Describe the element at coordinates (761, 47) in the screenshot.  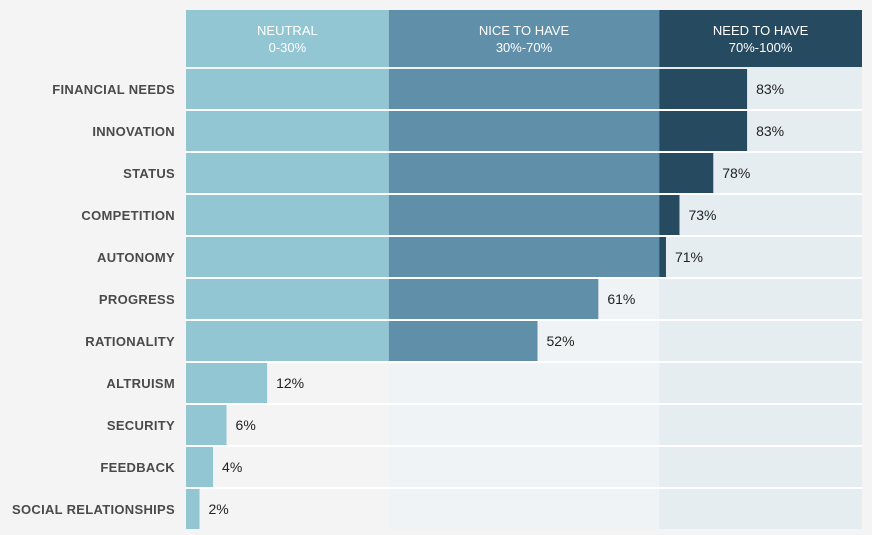
I see `band-header-range: 70%-100%` at that location.